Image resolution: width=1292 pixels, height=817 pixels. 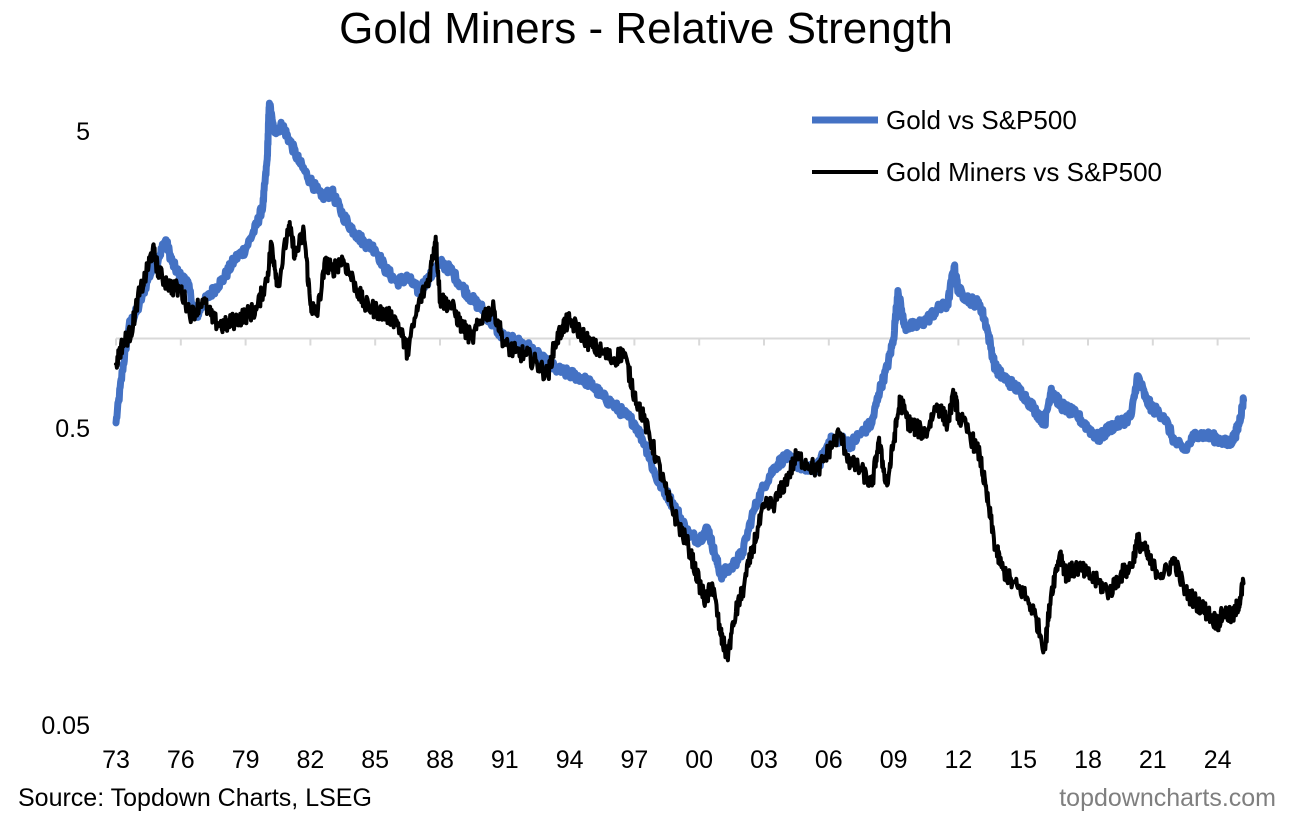 What do you see at coordinates (829, 760) in the screenshot?
I see `x-tick-label: 06` at bounding box center [829, 760].